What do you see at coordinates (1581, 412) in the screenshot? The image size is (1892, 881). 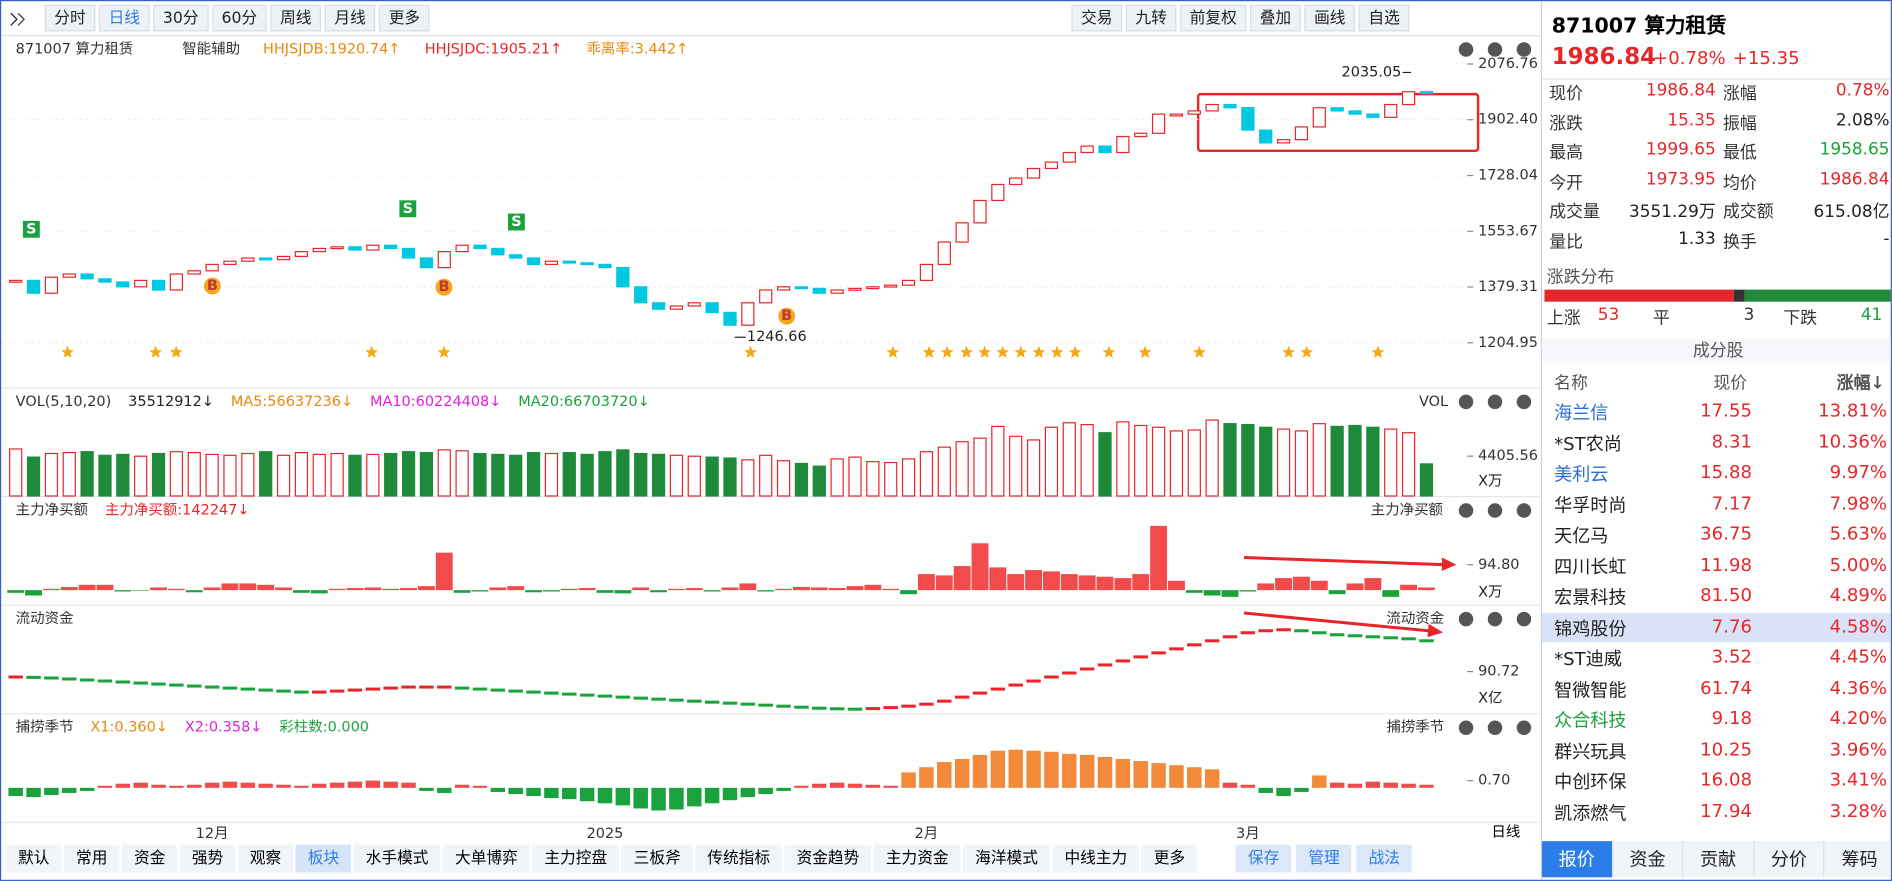 I see `stock-name: 海兰信` at bounding box center [1581, 412].